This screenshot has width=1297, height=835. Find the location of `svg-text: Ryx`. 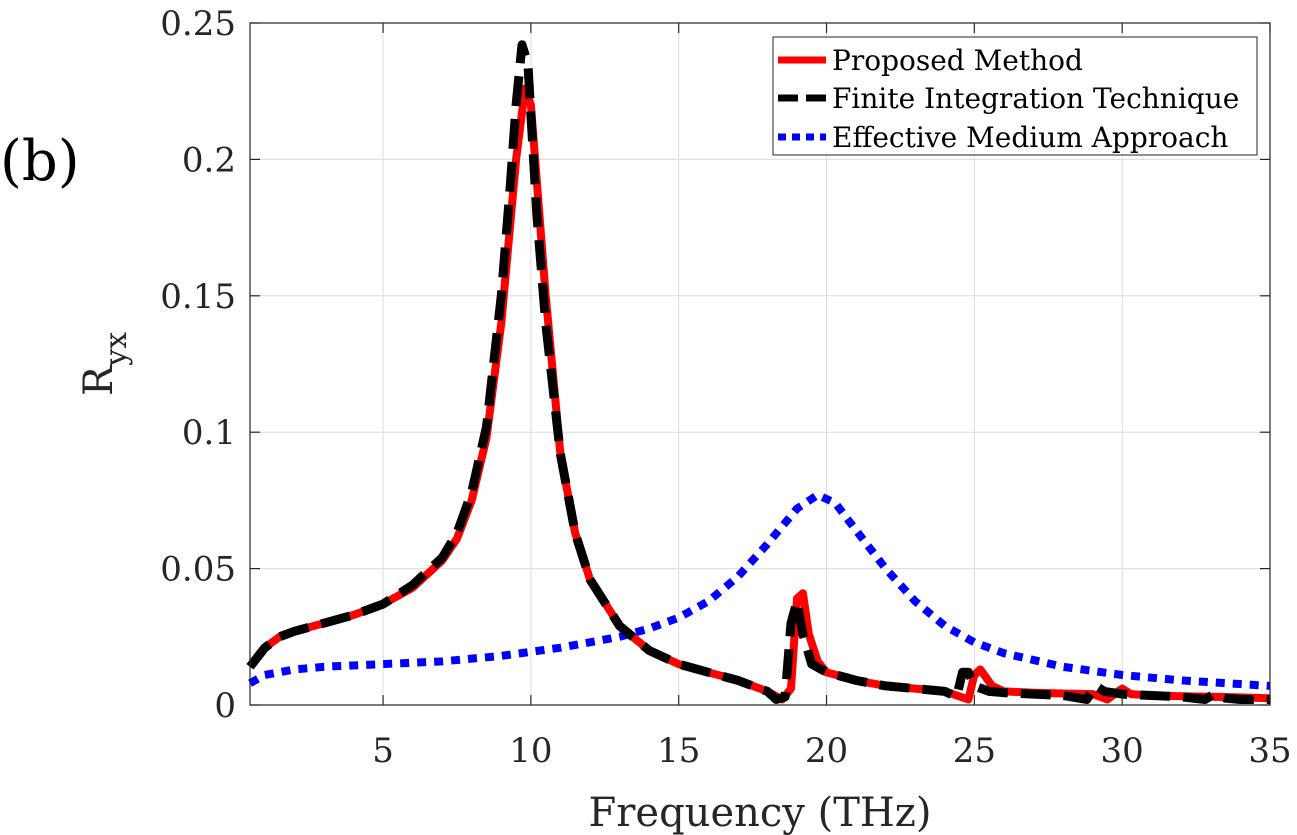

svg-text: Ryx is located at coordinates (105, 364).